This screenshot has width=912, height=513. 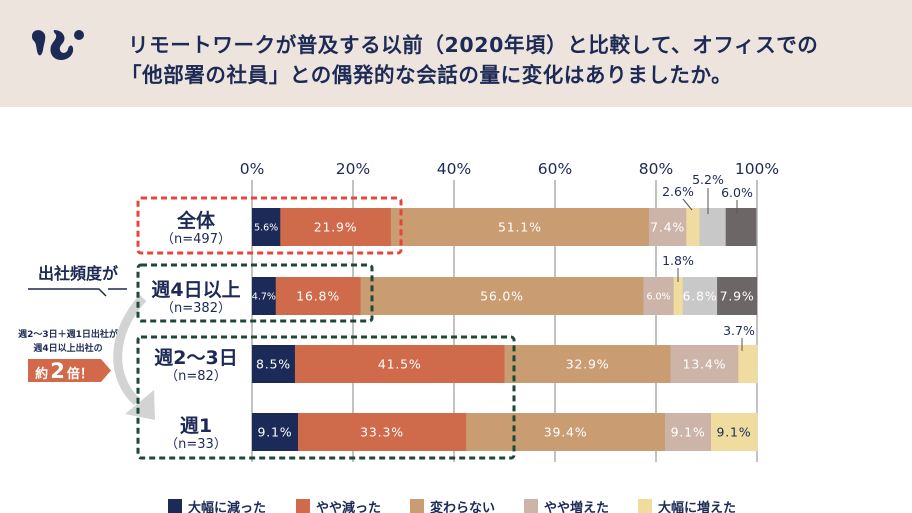 I want to click on data-label: 2.6%, so click(x=678, y=191).